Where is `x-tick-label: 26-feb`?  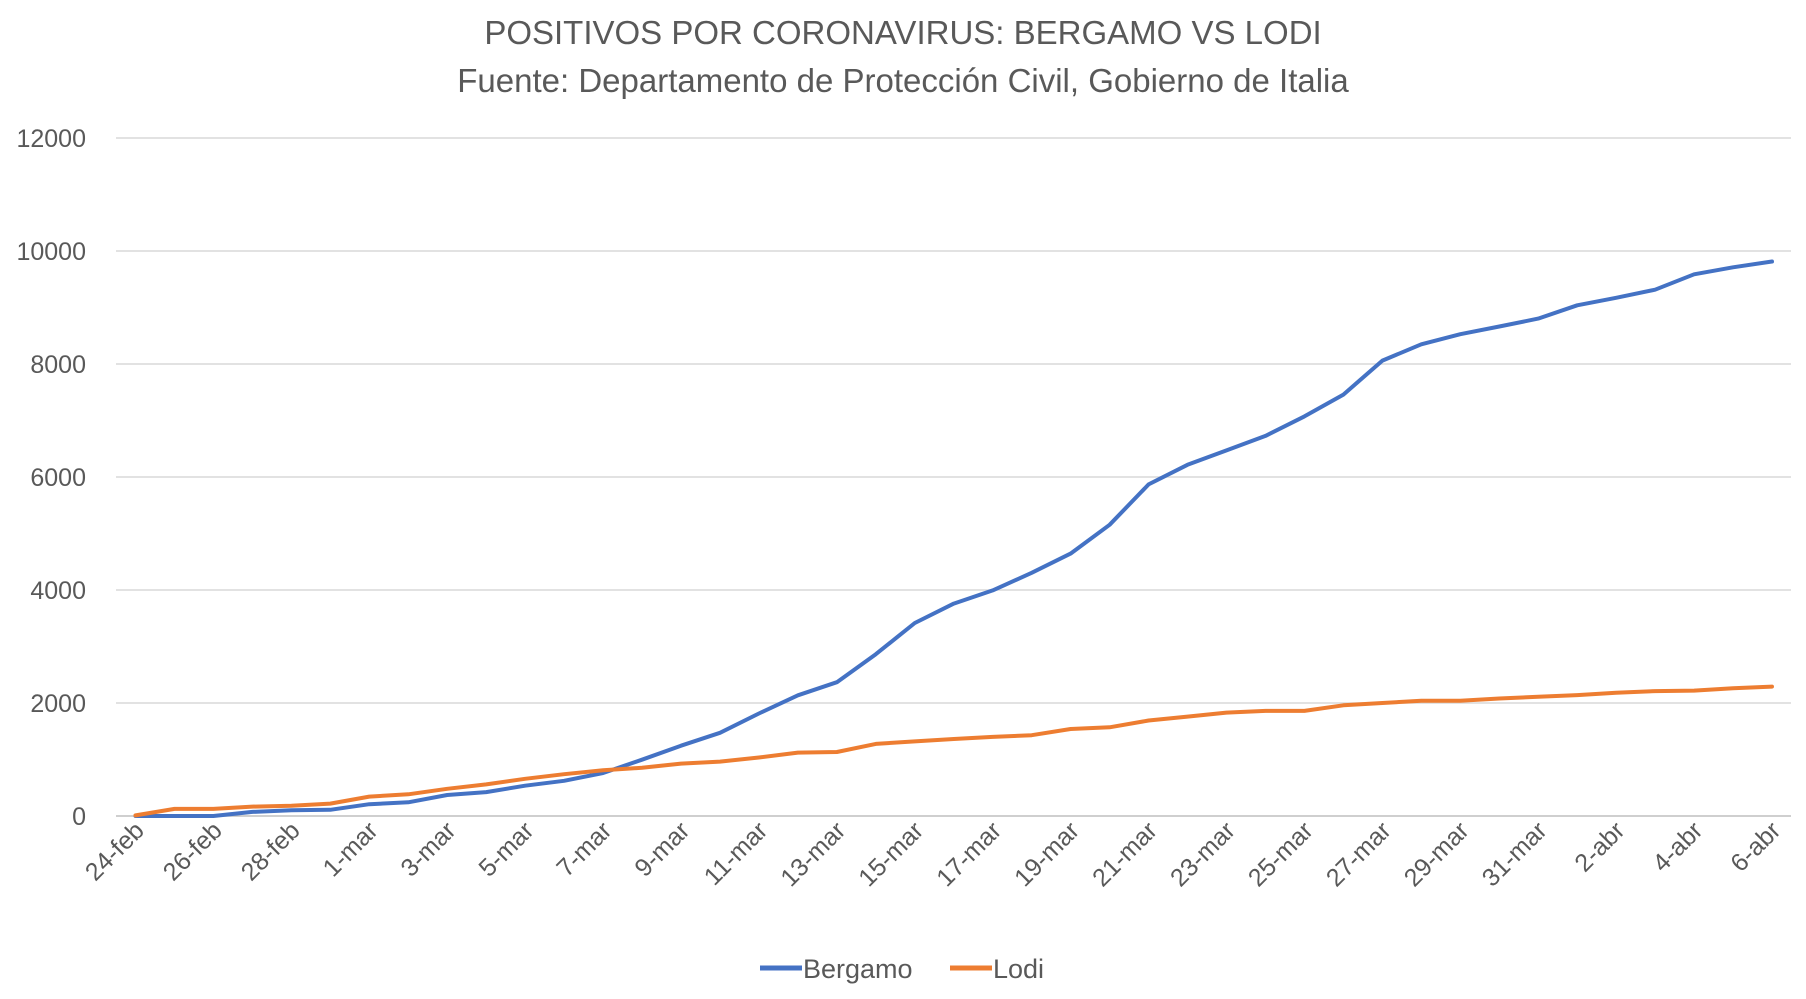
x-tick-label: 26-feb is located at coordinates (193, 851).